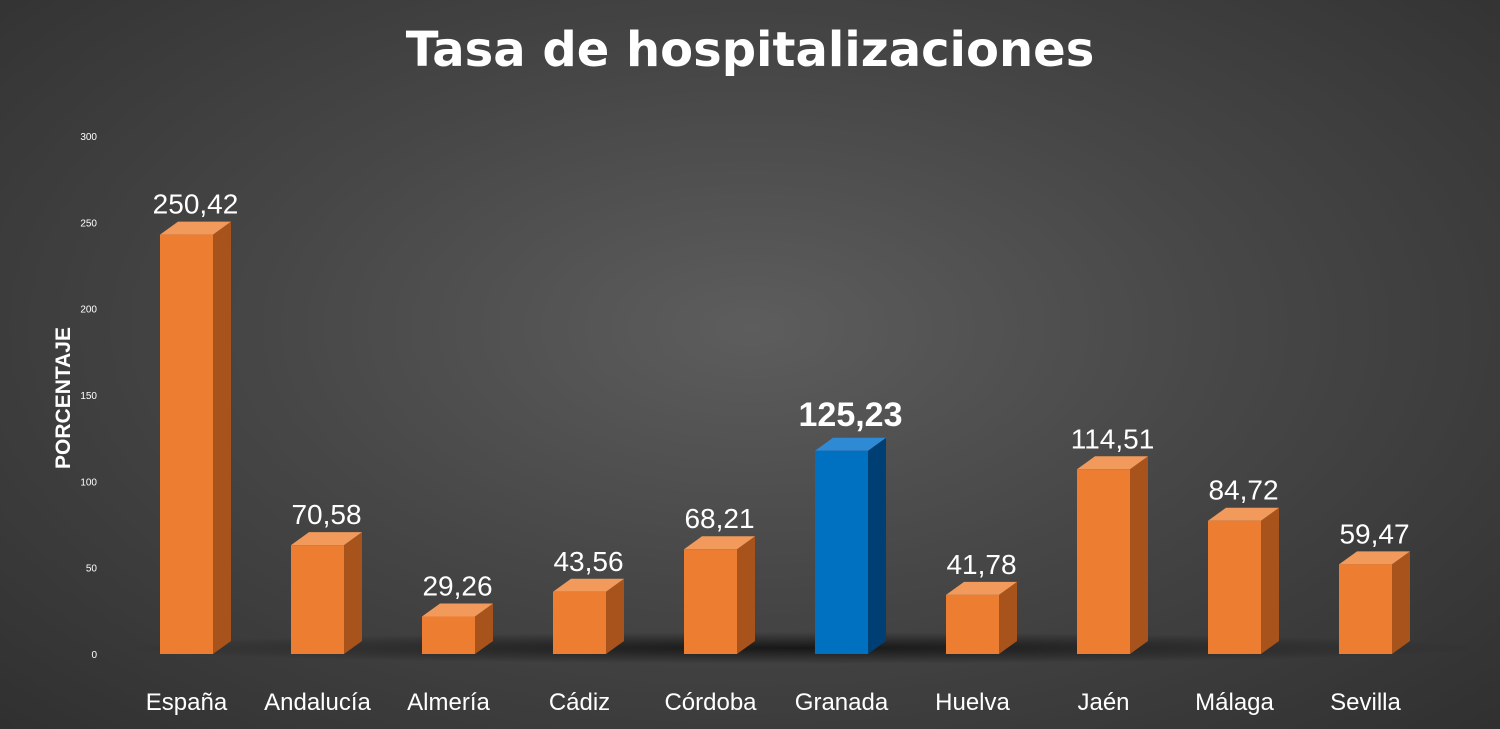 This screenshot has width=1500, height=729. I want to click on category-label: Huelva, so click(972, 702).